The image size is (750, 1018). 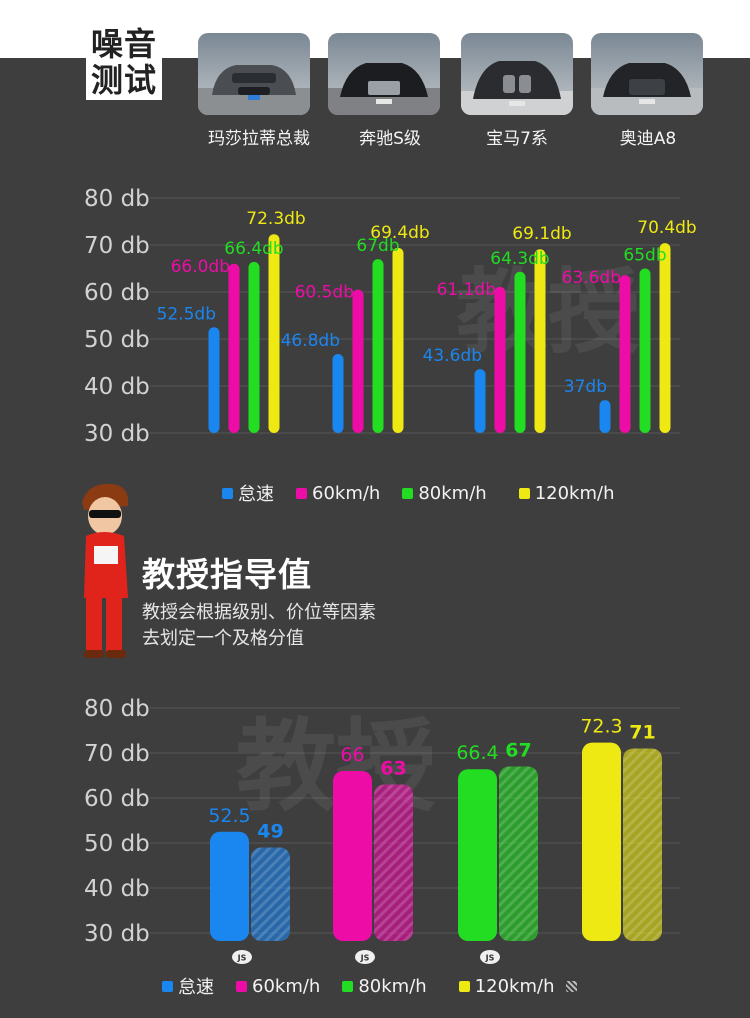 What do you see at coordinates (644, 256) in the screenshot?
I see `data-label-80kmh: 65db` at bounding box center [644, 256].